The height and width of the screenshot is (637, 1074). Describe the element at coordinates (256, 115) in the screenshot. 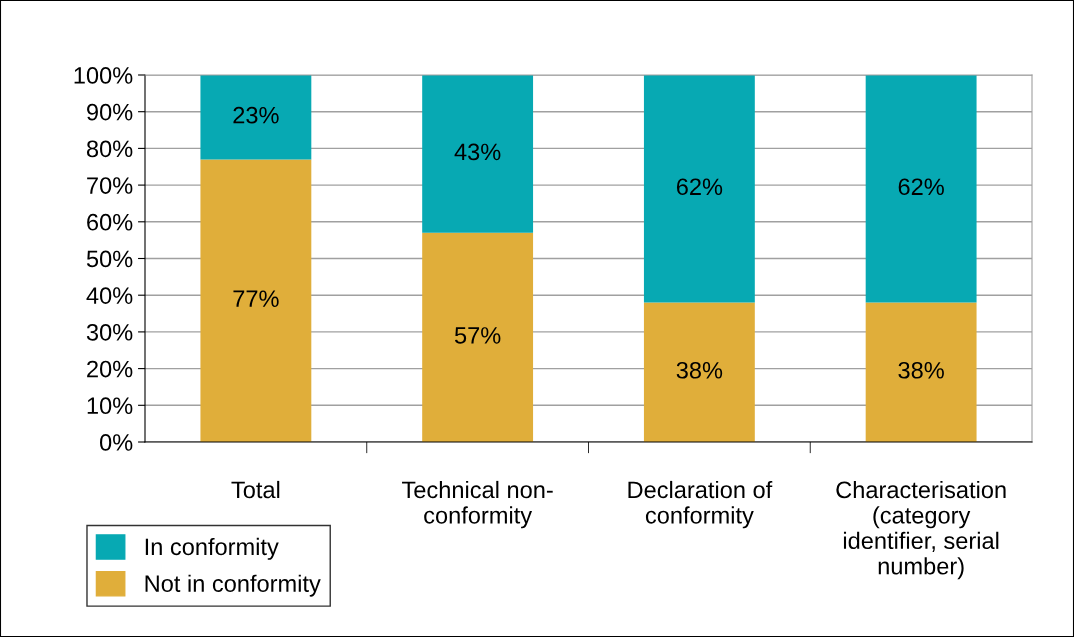

I see `data-label: 23%` at that location.